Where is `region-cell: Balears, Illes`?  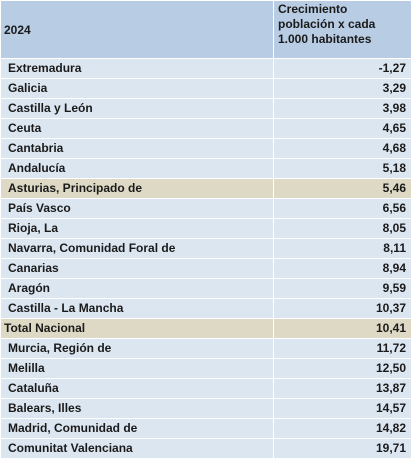 region-cell: Balears, Illes is located at coordinates (137, 408).